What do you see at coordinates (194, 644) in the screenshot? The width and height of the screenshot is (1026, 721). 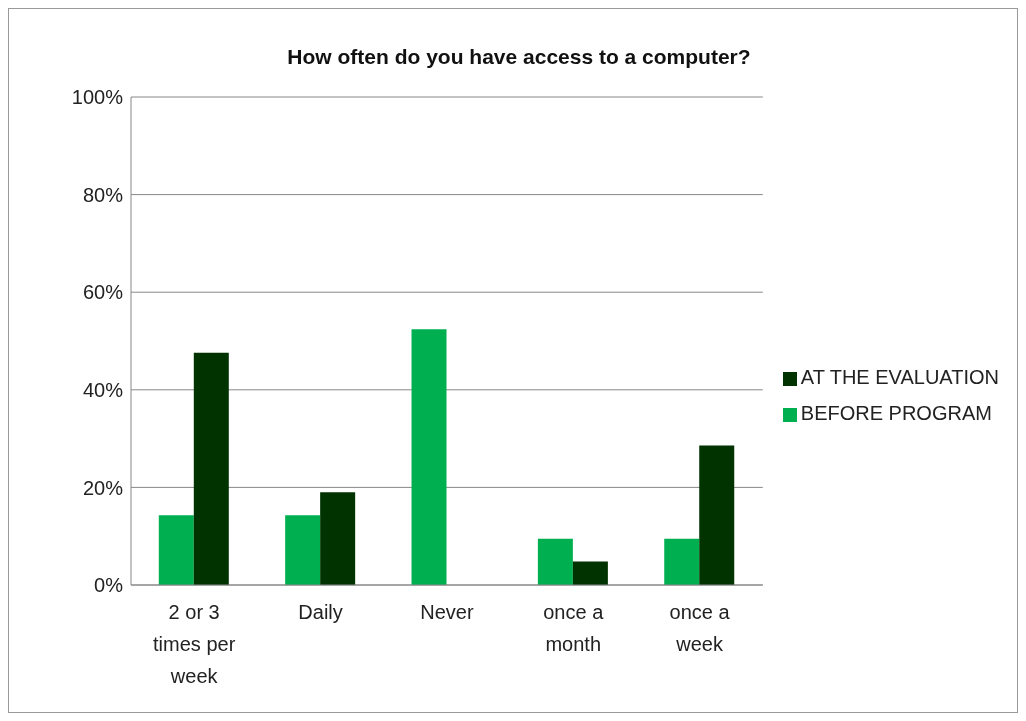 I see `x-tick-label: 2 or 3 times per week` at bounding box center [194, 644].